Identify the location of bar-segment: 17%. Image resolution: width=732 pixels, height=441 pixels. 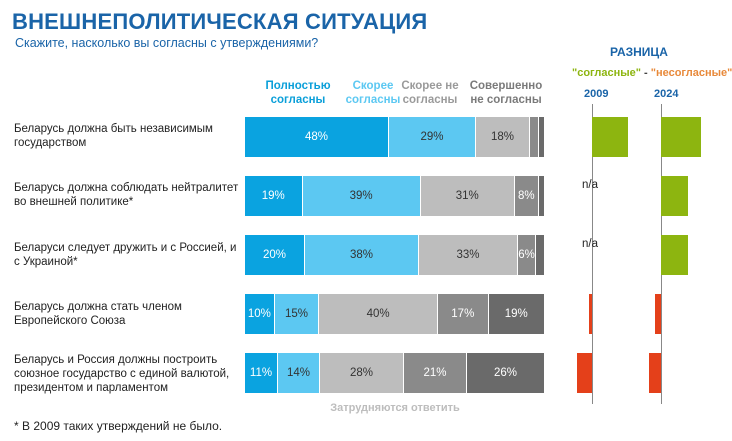
(463, 314).